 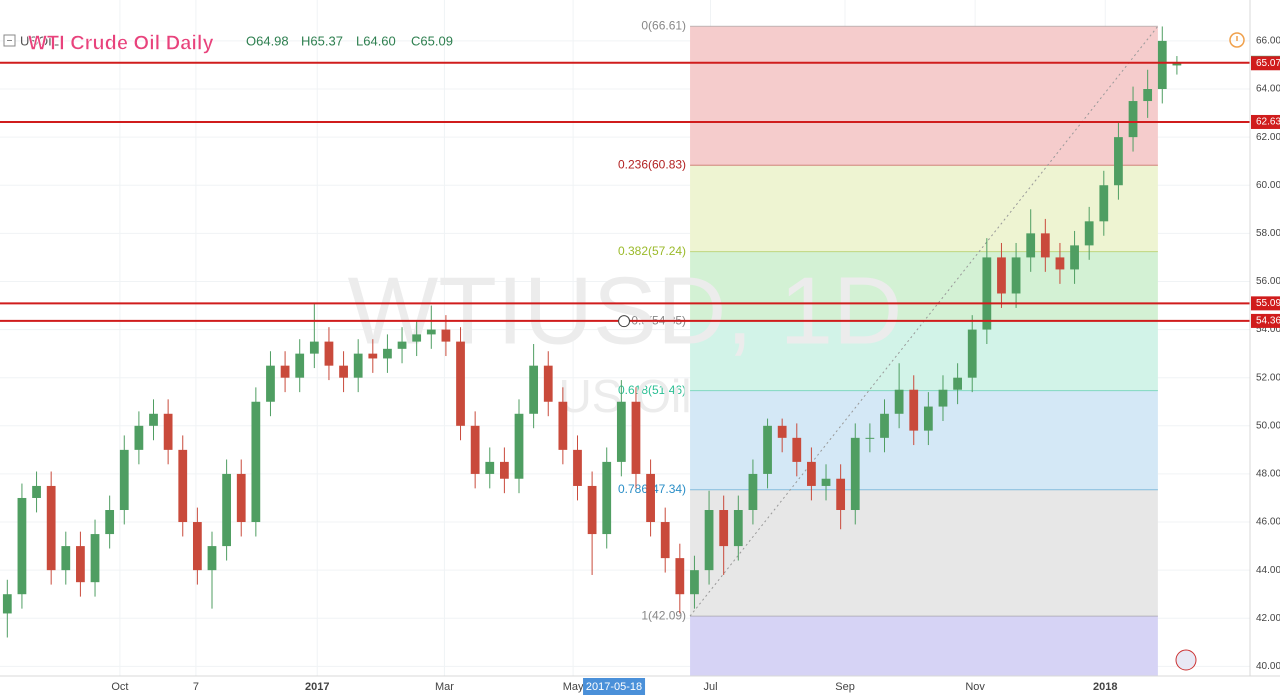 I want to click on symbol: USOIL, so click(x=39, y=40).